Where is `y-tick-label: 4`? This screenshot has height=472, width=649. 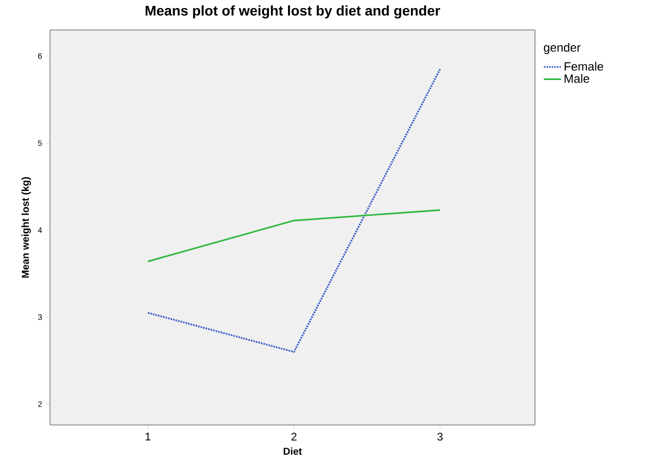 y-tick-label: 4 is located at coordinates (40, 230).